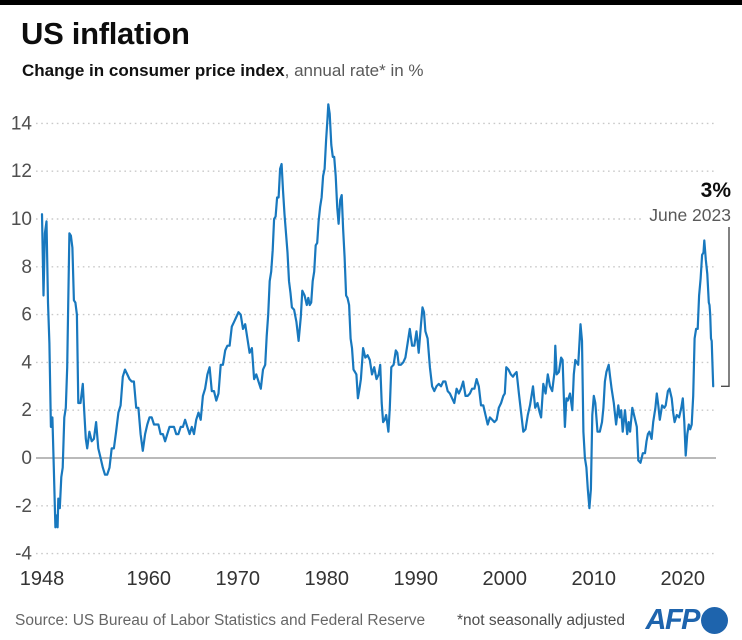 The height and width of the screenshot is (640, 742). What do you see at coordinates (21, 171) in the screenshot?
I see `y-tick-label: 12` at bounding box center [21, 171].